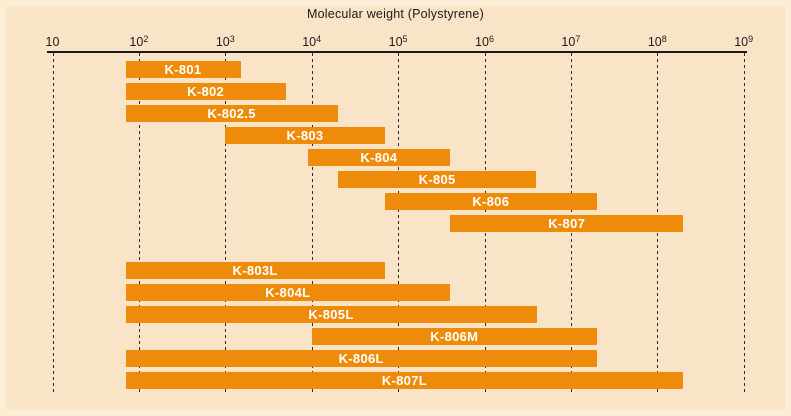  I want to click on x-tick-label: 10⁸, so click(657, 42).